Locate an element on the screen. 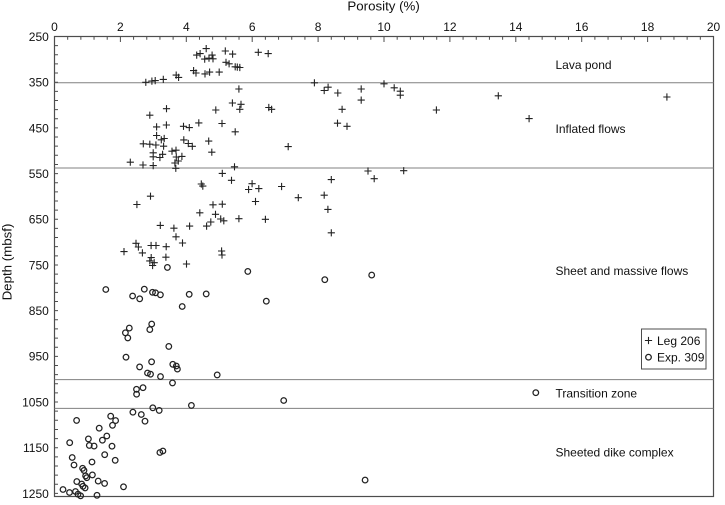 This screenshot has width=725, height=505. svg-text: 14 is located at coordinates (516, 27).